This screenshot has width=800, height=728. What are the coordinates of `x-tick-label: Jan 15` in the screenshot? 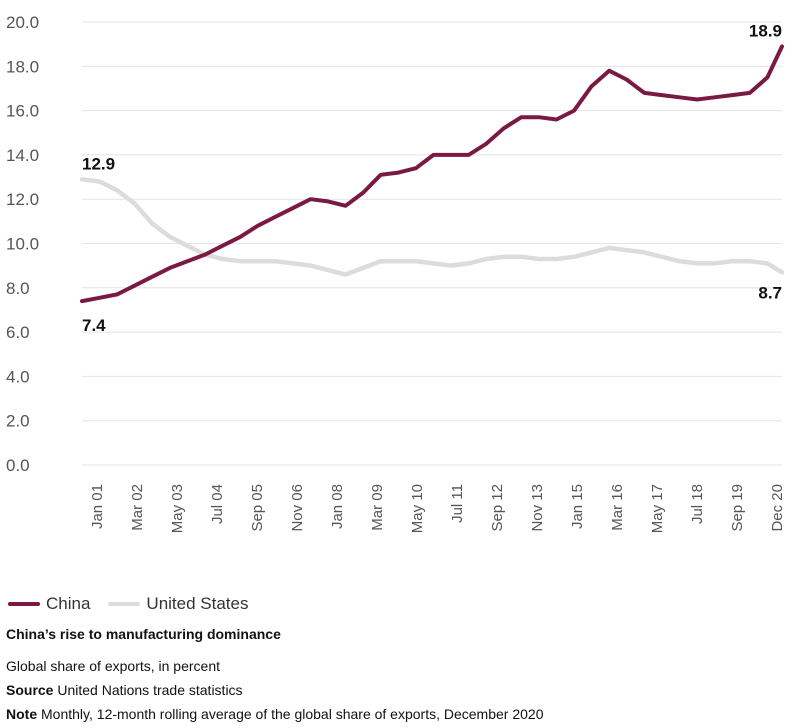 It's located at (577, 506).